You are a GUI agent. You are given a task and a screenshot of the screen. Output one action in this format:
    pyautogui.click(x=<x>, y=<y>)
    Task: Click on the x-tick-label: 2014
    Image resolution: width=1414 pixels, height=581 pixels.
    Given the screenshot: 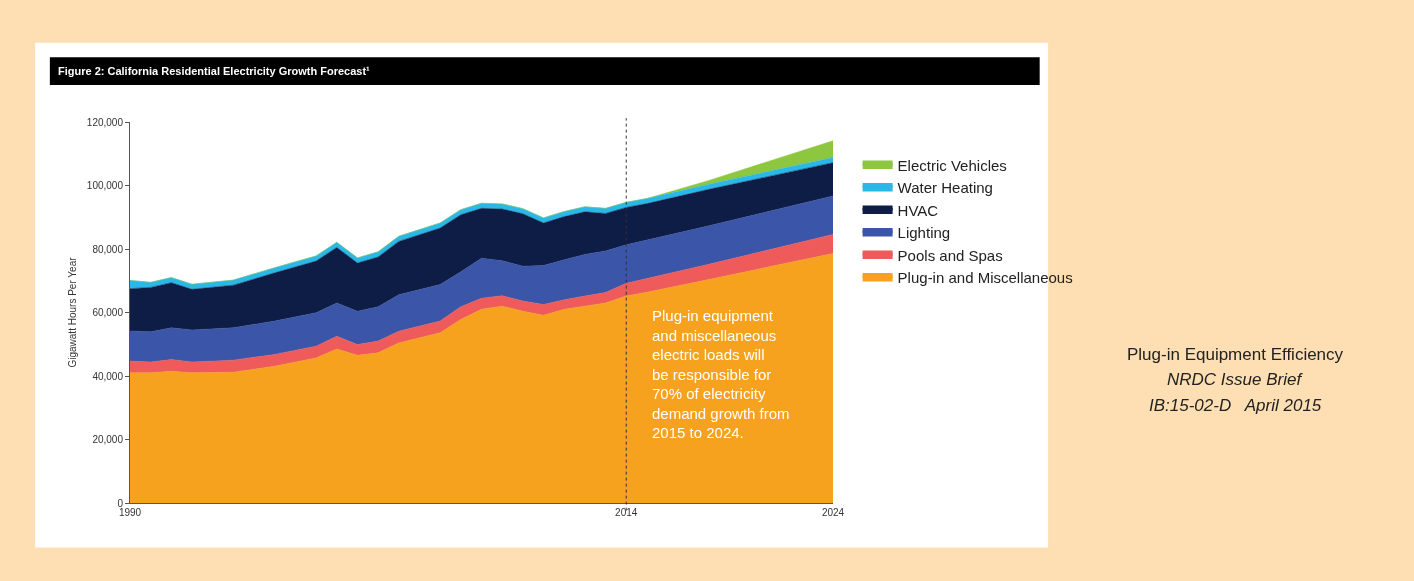 What is the action you would take?
    pyautogui.click(x=626, y=512)
    